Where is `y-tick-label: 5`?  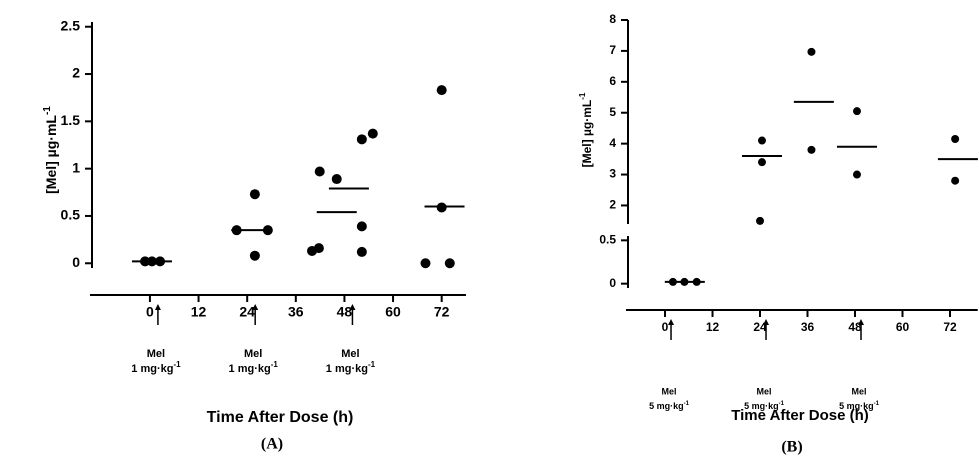 y-tick-label: 5 is located at coordinates (612, 112).